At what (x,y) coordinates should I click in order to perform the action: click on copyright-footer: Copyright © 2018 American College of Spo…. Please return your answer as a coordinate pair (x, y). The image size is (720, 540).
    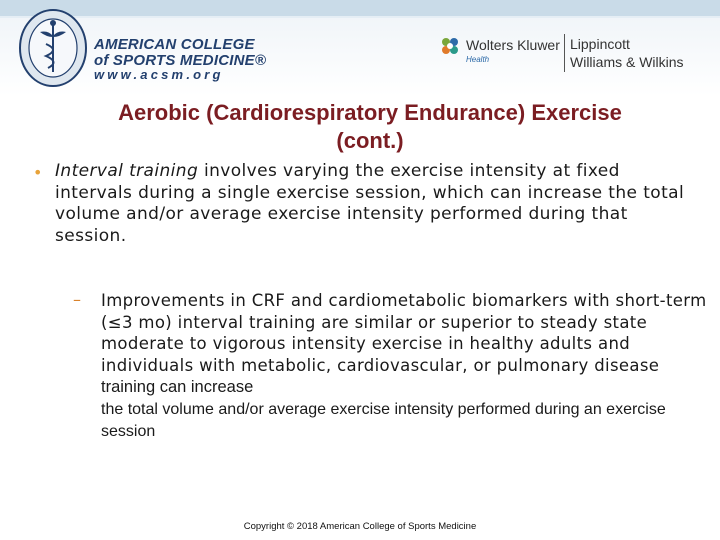
    Looking at the image, I should click on (360, 526).